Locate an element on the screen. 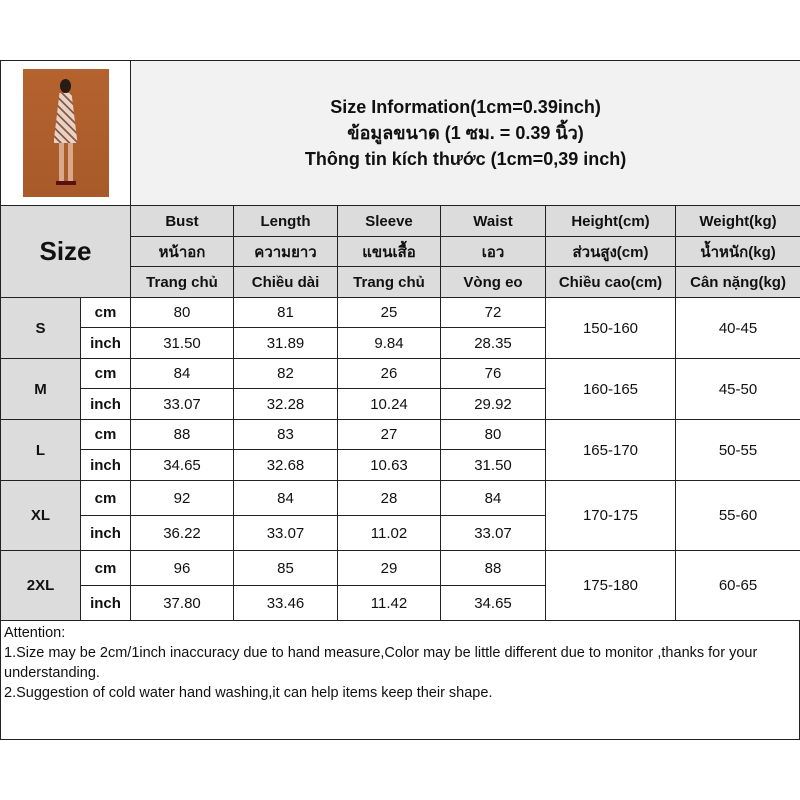 The height and width of the screenshot is (800, 800). size-label: 2XL is located at coordinates (40, 585).